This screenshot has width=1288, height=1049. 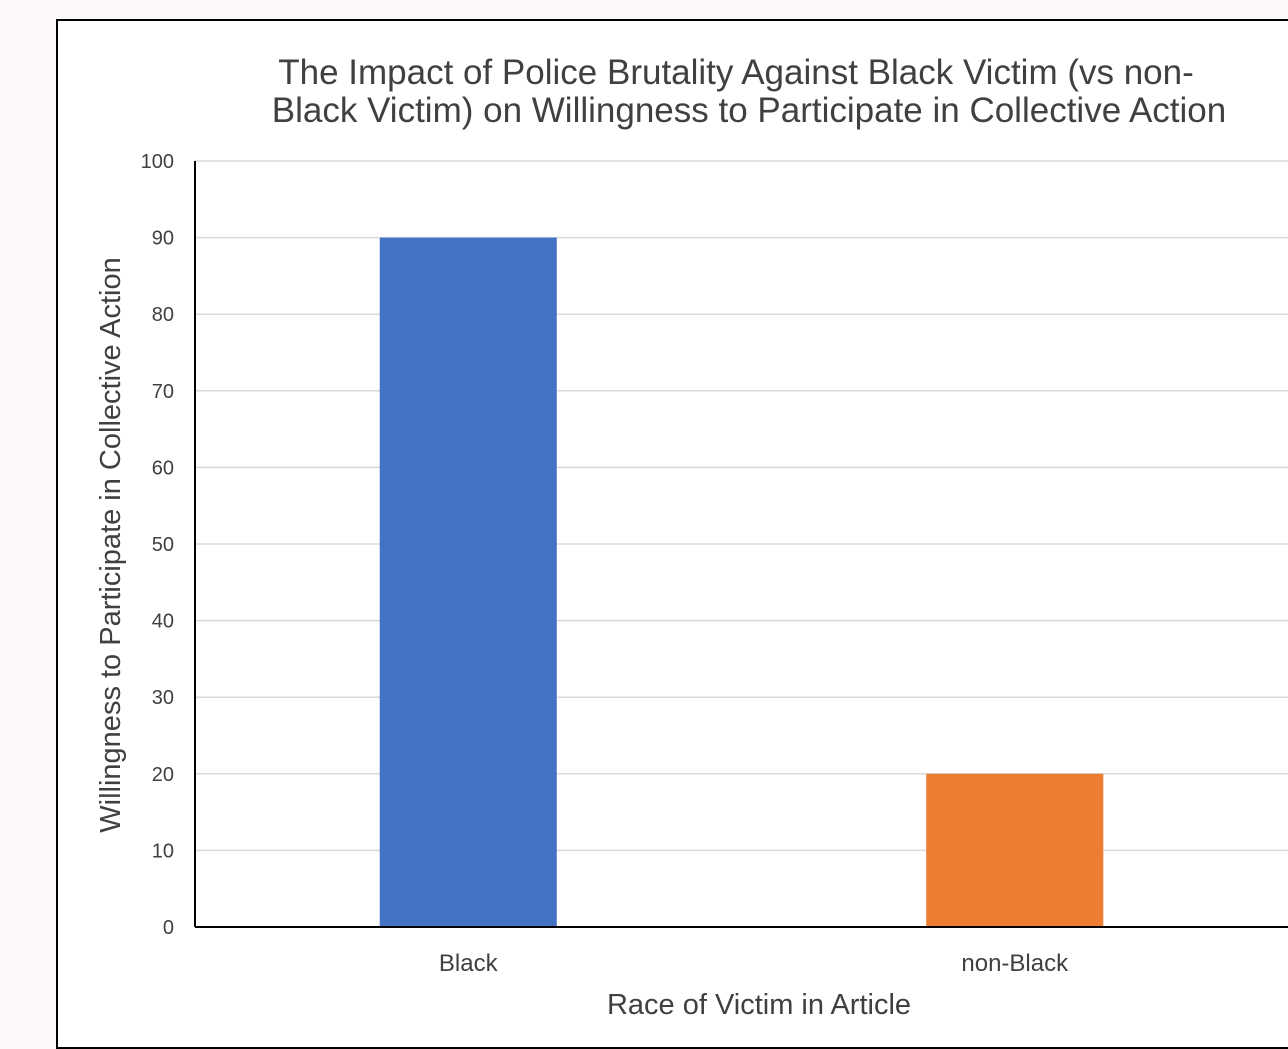 I want to click on y-tick-labels: 0 10 20 30 40 50 60 70 80 90 100, so click(x=157, y=545).